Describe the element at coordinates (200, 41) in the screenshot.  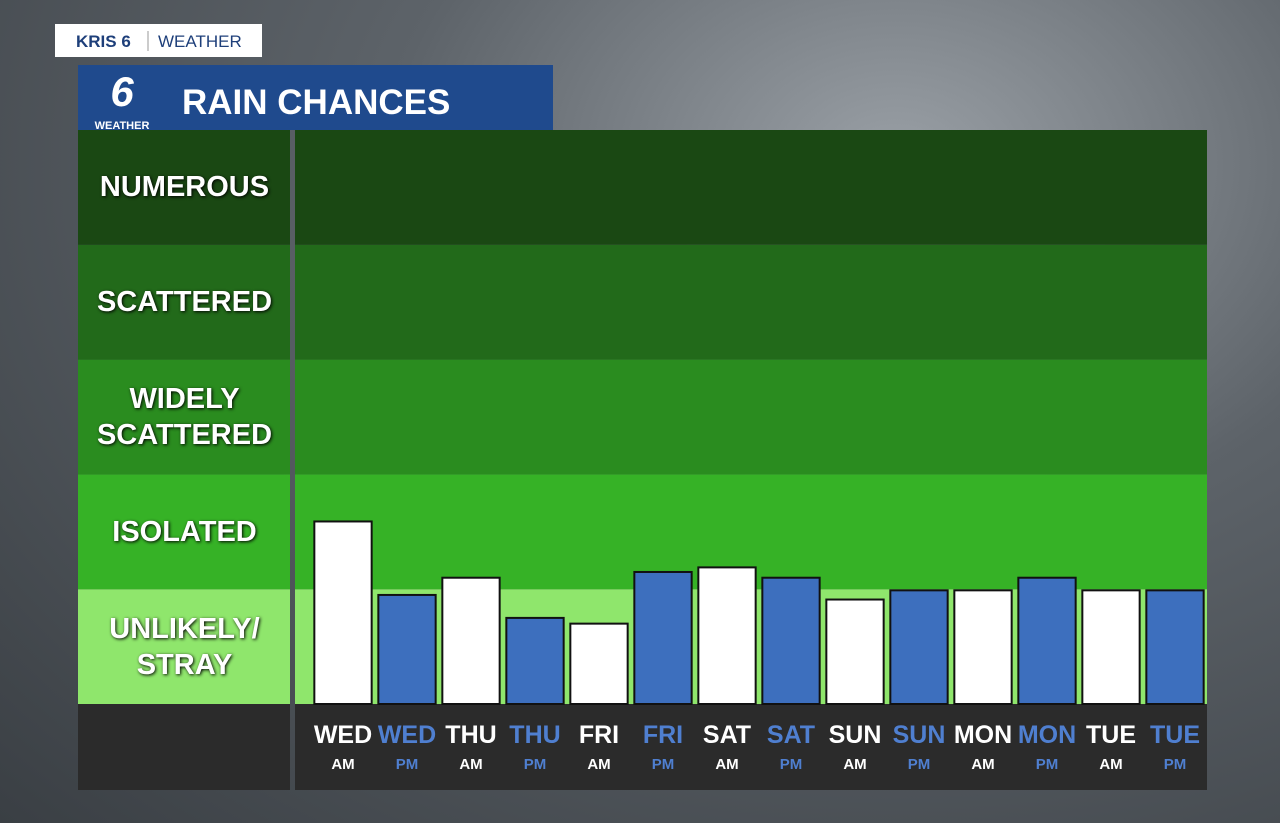
I see `section: WEATHER` at that location.